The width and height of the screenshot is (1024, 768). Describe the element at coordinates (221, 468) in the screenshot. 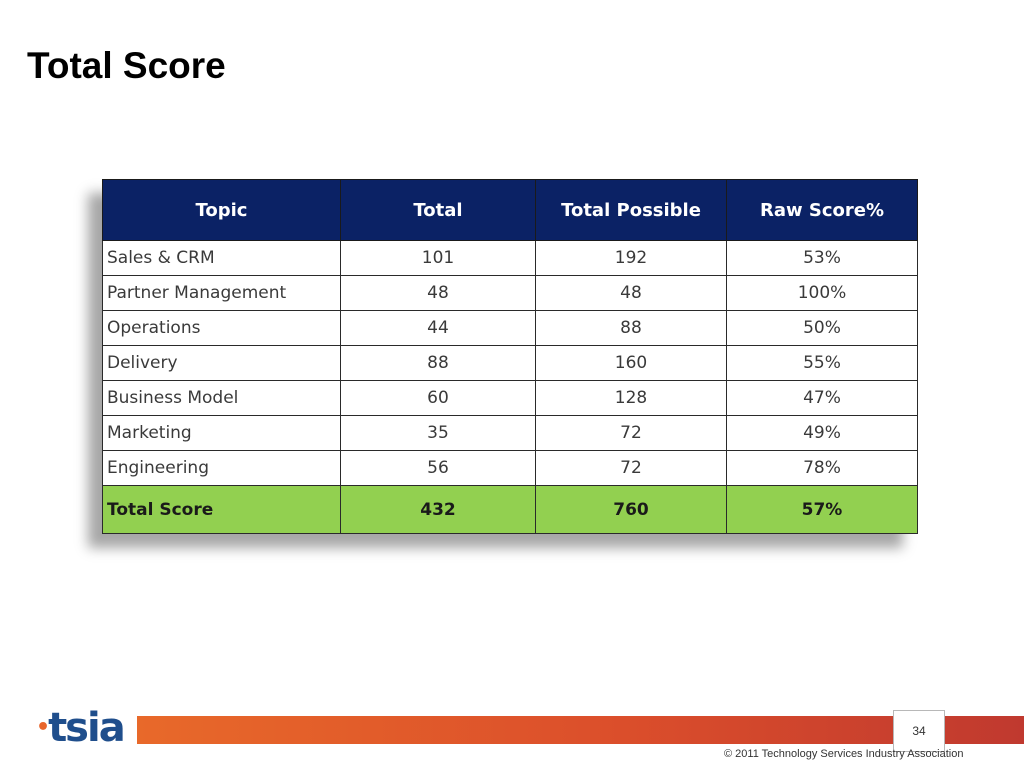

I see `cell-topic: Engineering` at that location.